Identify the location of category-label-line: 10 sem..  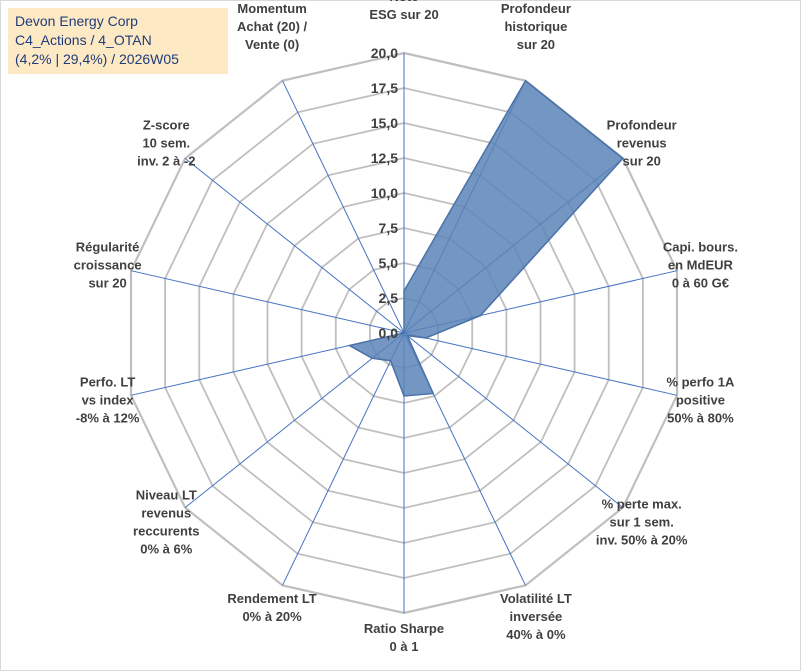
(166, 143).